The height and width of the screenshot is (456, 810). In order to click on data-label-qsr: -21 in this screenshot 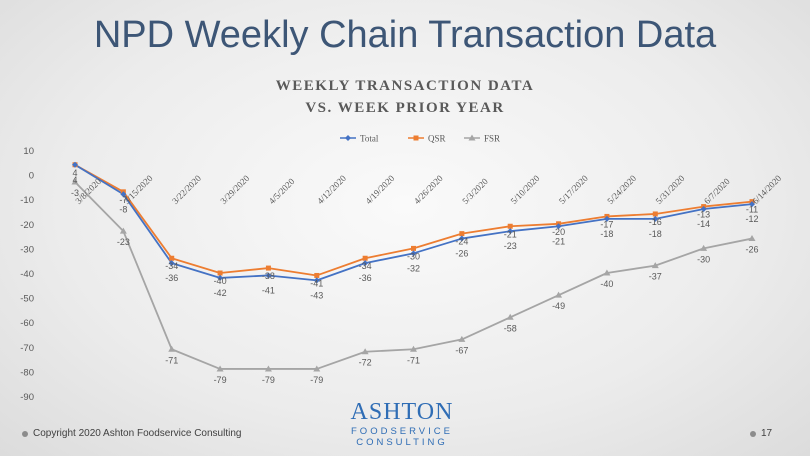, I will do `click(510, 234)`.